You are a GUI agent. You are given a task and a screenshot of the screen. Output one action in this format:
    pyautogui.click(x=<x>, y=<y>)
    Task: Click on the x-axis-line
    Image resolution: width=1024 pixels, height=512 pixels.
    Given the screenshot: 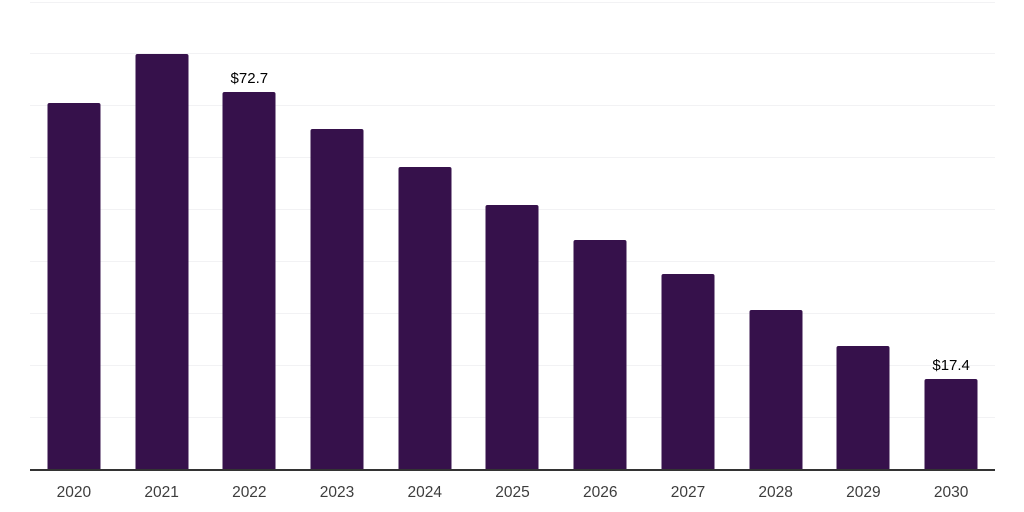 What is the action you would take?
    pyautogui.click(x=512, y=469)
    